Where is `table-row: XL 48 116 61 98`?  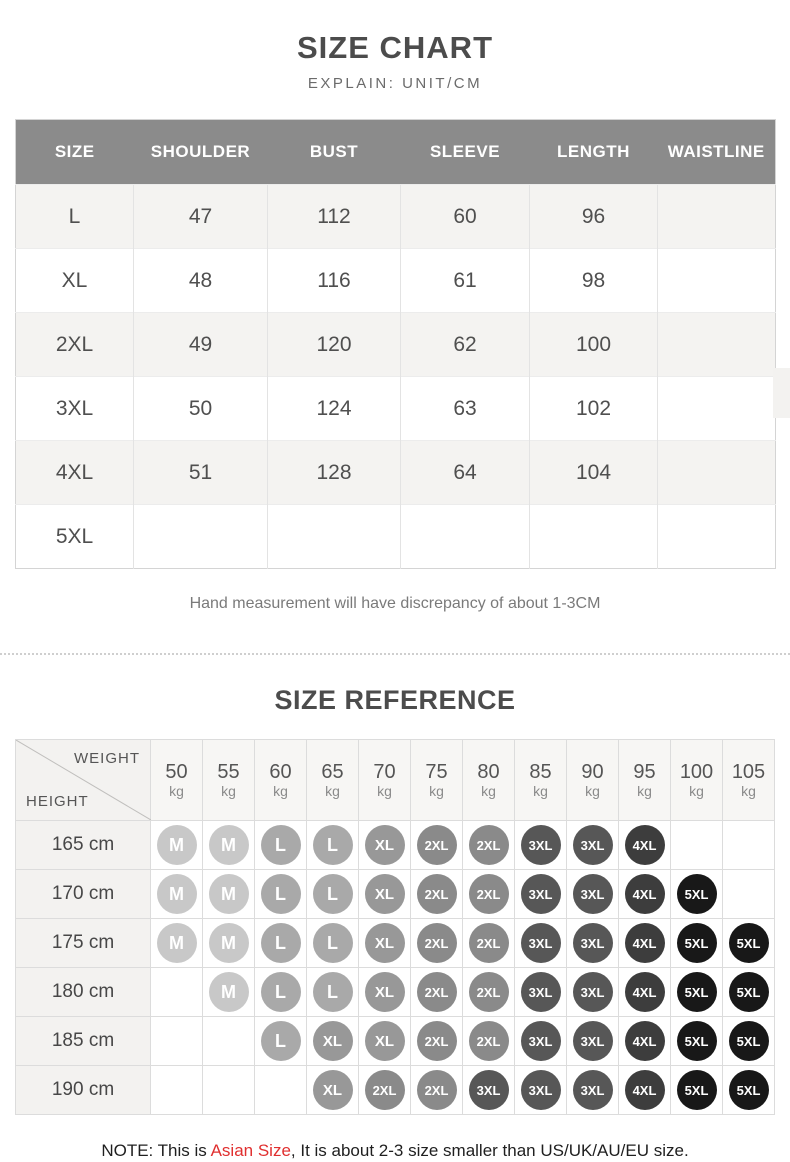 table-row: XL 48 116 61 98 is located at coordinates (395, 280).